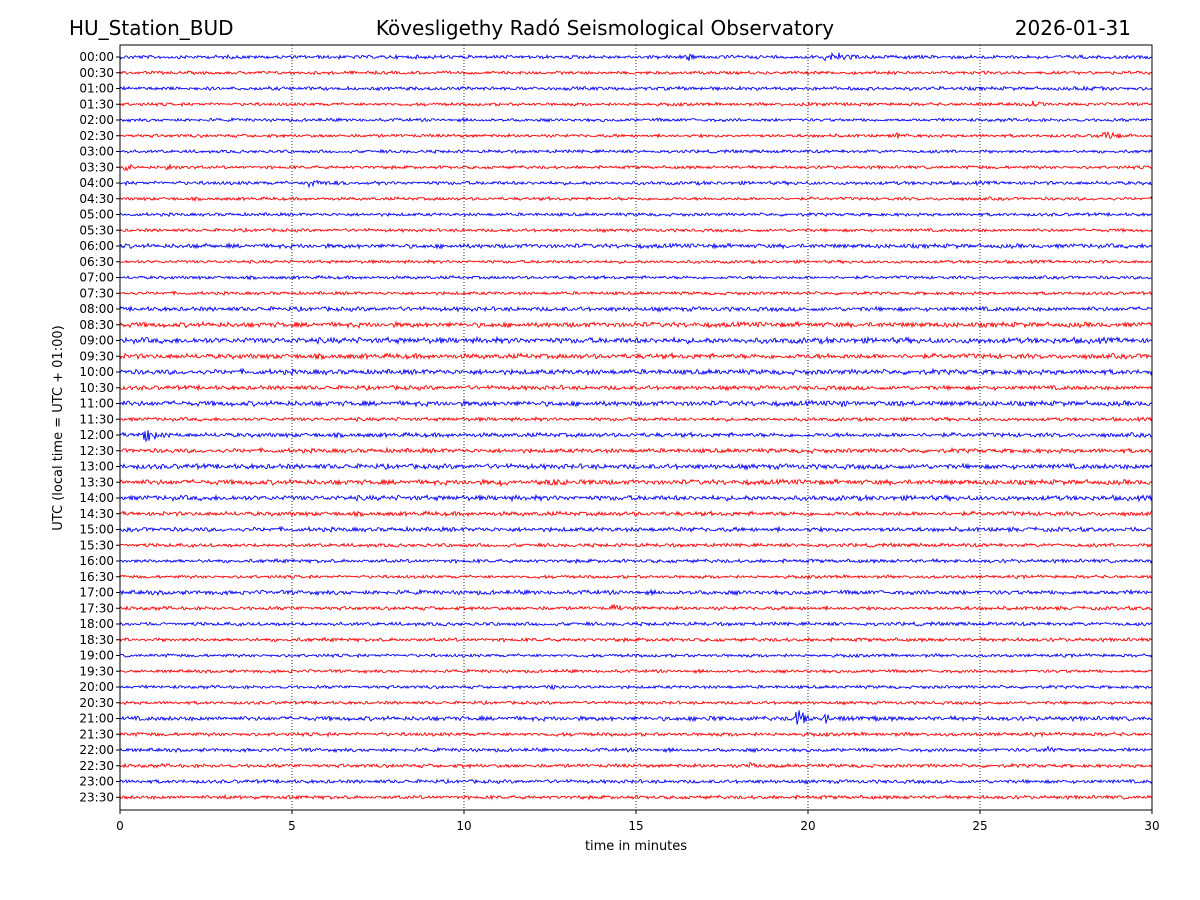  Describe the element at coordinates (96, 183) in the screenshot. I see `y-tick-label-0400: 04:00` at that location.